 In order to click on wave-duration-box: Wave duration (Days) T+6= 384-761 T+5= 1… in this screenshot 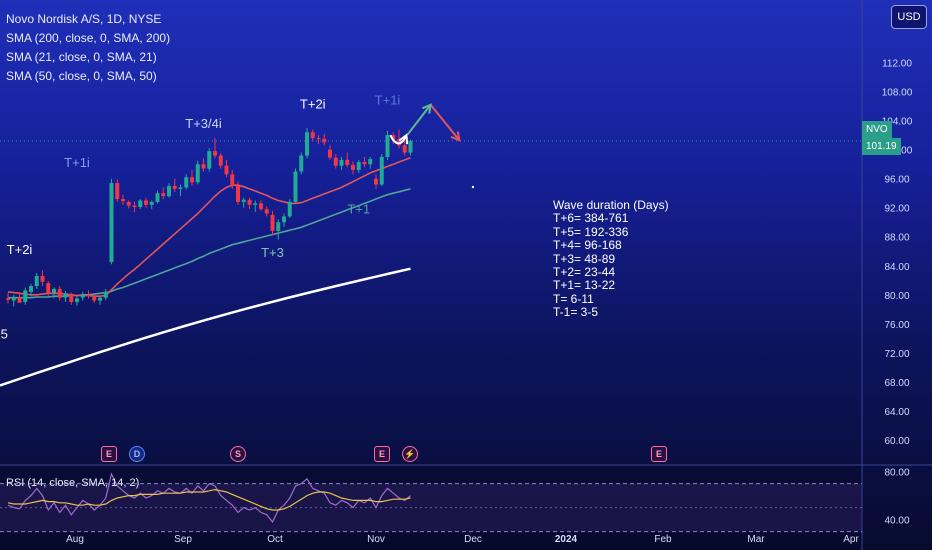, I will do `click(611, 259)`.